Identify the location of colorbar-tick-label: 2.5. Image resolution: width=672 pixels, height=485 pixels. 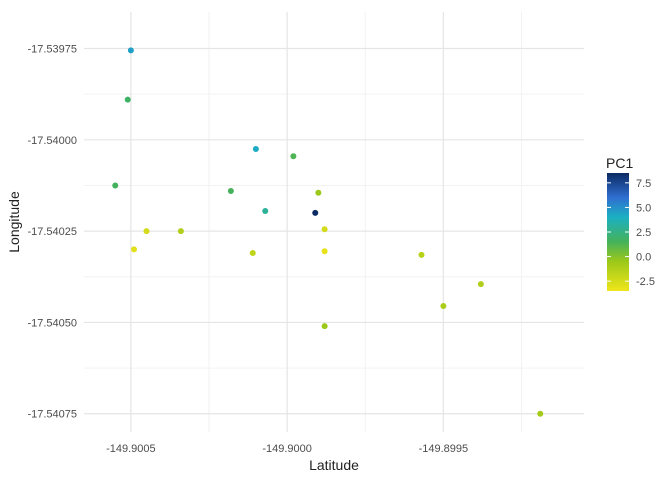
(643, 233).